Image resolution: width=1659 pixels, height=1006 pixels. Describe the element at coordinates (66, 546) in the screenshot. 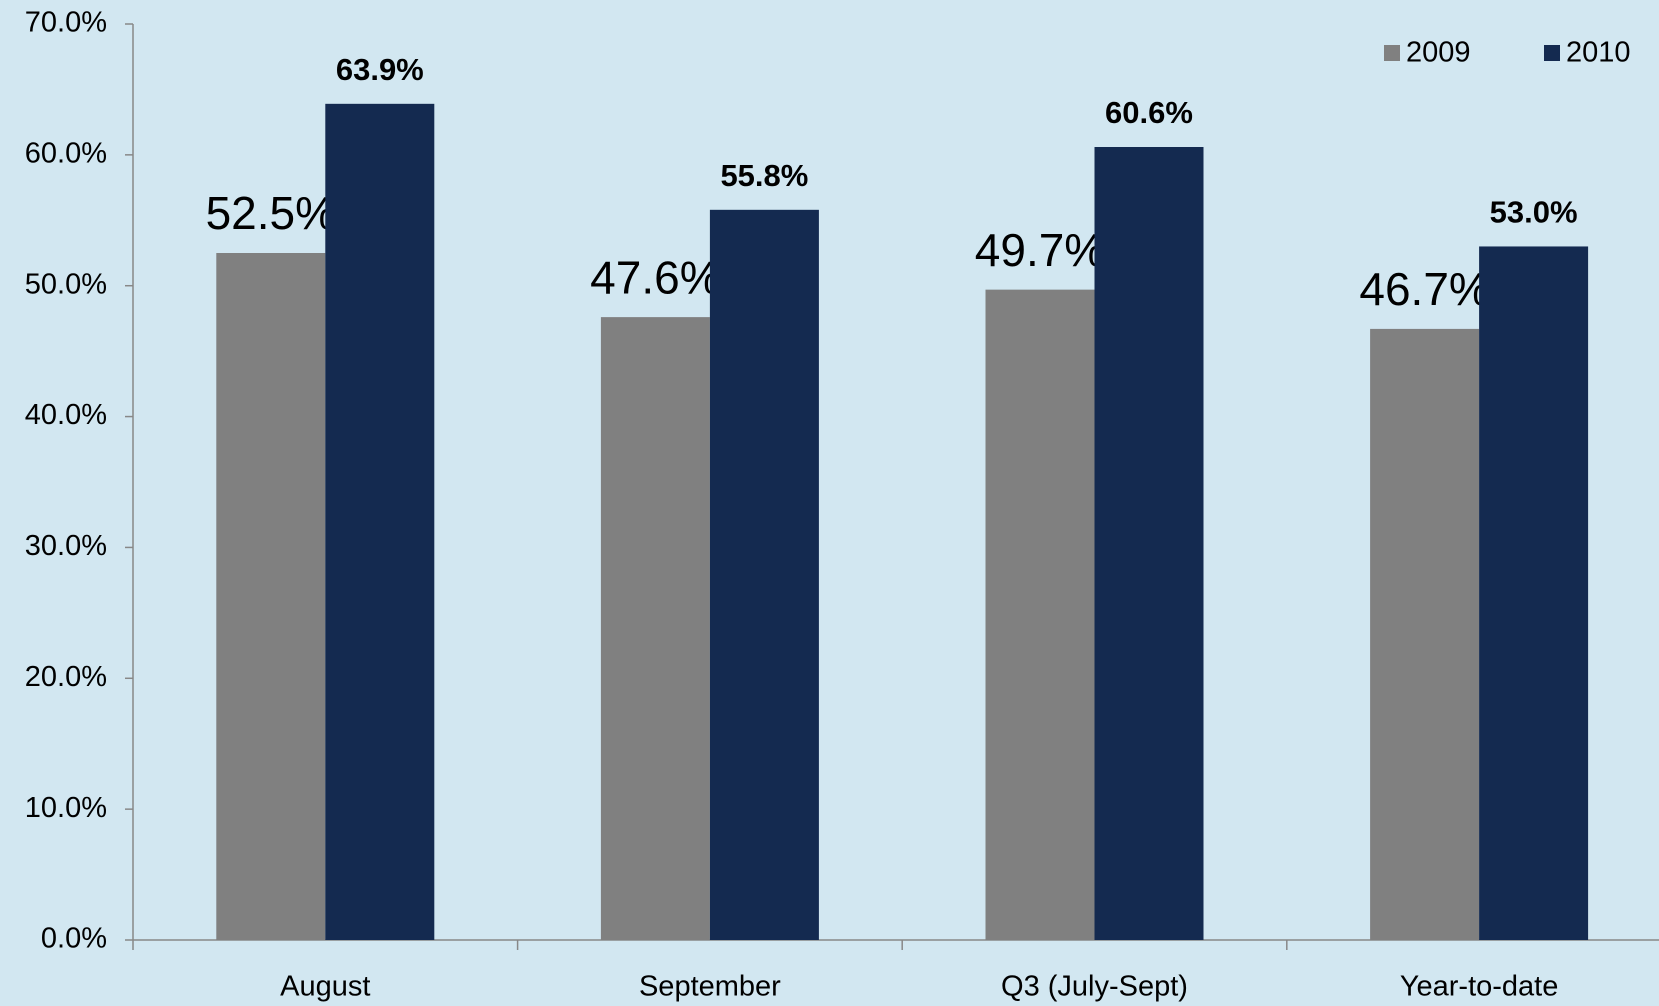

I see `y-tick-label: 30.0%` at that location.